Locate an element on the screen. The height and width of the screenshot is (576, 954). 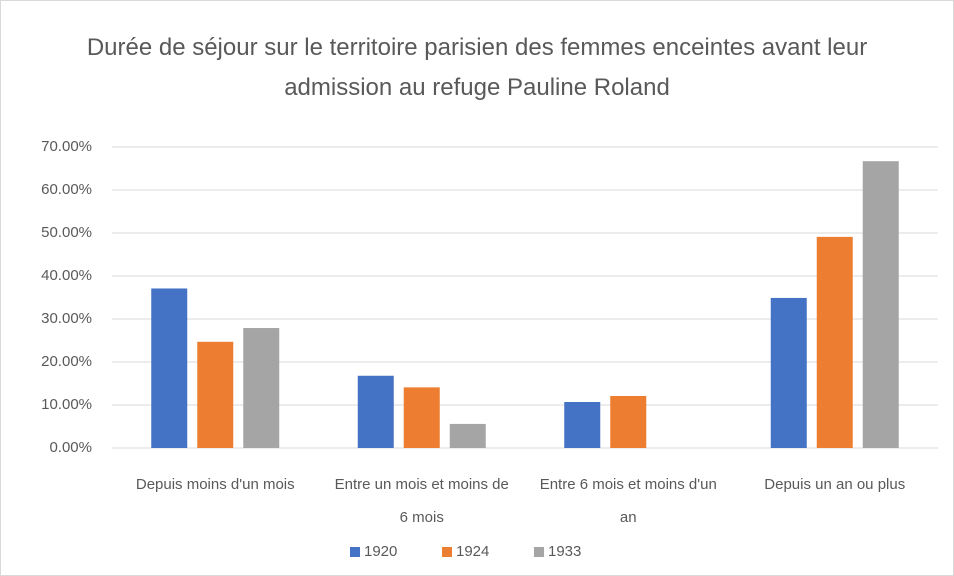
x-tick-label: Depuis moins d'un mois is located at coordinates (215, 484).